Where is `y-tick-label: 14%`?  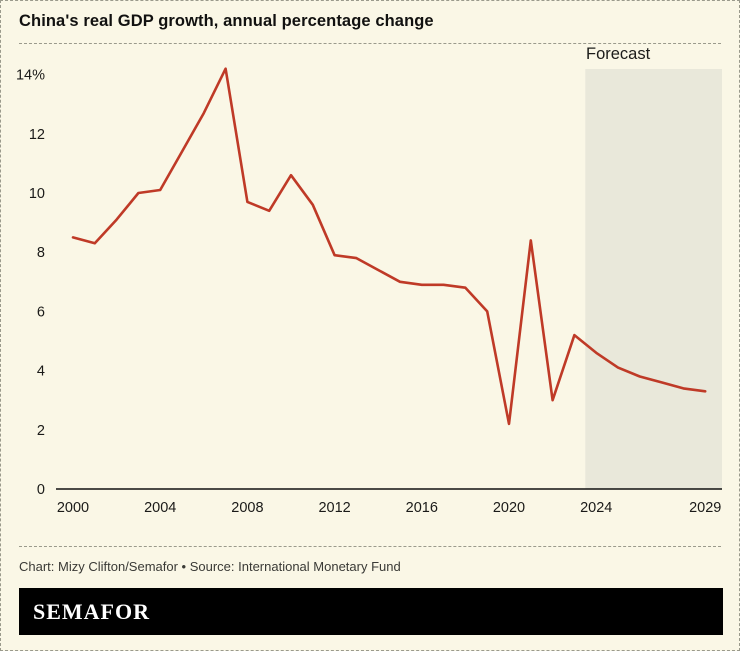
y-tick-label: 14% is located at coordinates (30, 76).